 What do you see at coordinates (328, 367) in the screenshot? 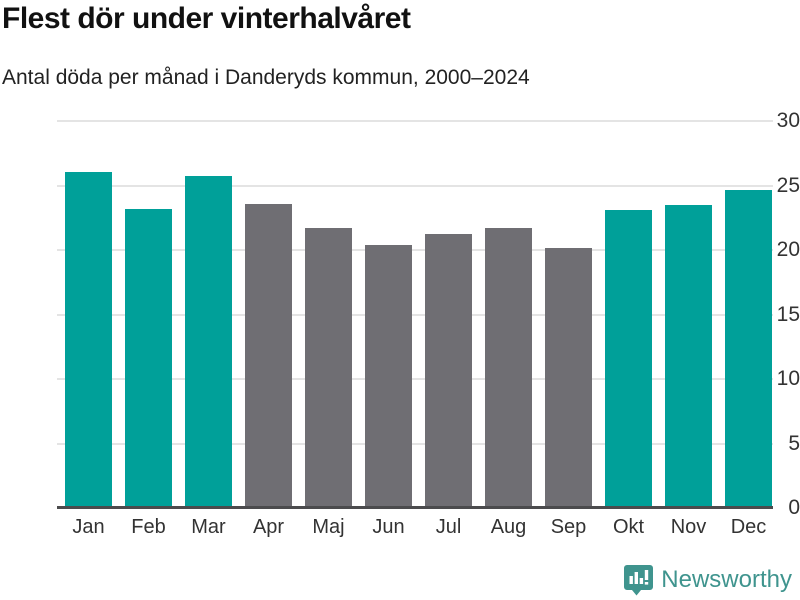
I see `bar-maj` at bounding box center [328, 367].